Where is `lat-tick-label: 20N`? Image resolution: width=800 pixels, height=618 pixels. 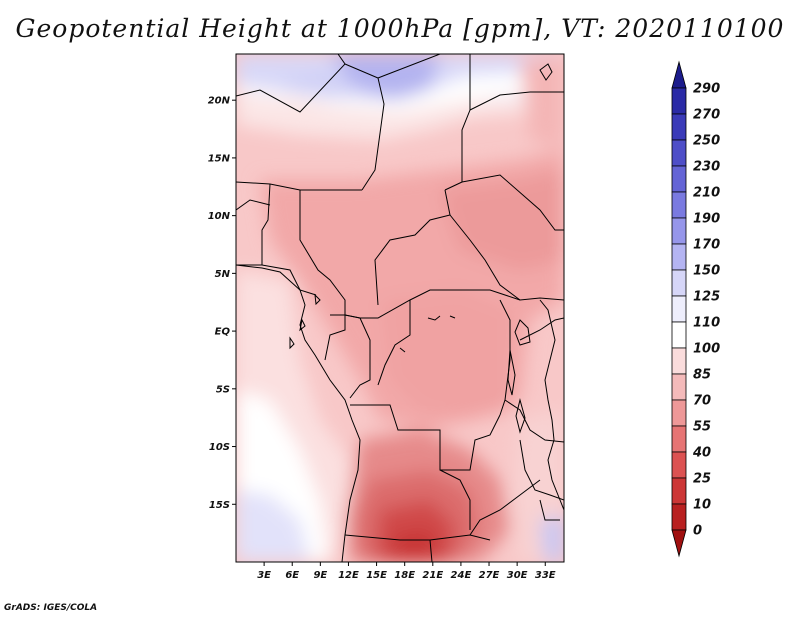 lat-tick-label: 20N is located at coordinates (219, 101).